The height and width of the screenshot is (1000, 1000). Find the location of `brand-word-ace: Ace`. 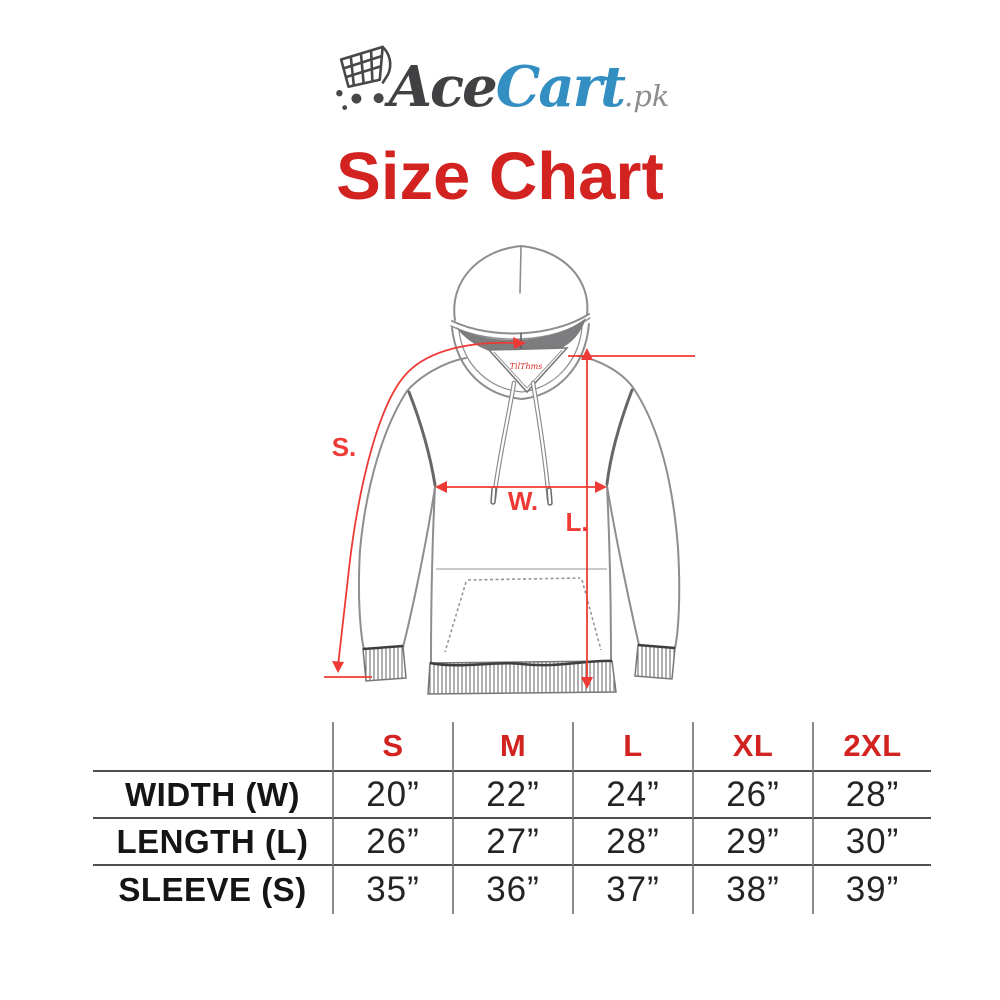

brand-word-ace: Ace is located at coordinates (443, 87).